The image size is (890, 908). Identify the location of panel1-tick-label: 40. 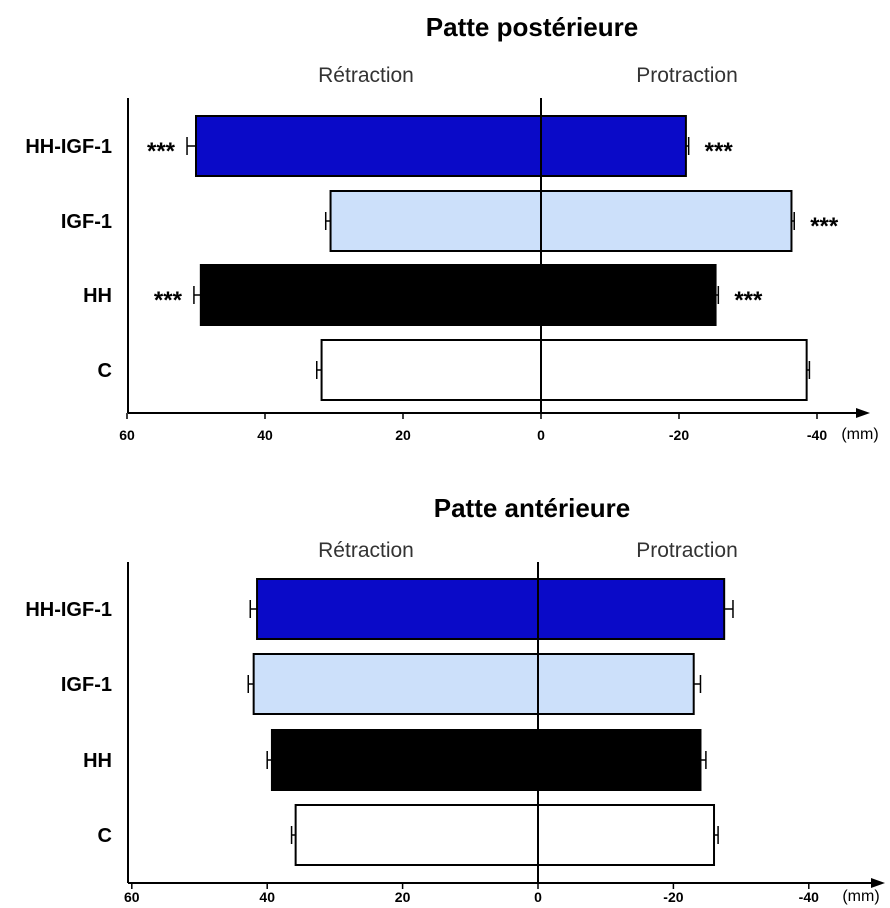
(265, 435).